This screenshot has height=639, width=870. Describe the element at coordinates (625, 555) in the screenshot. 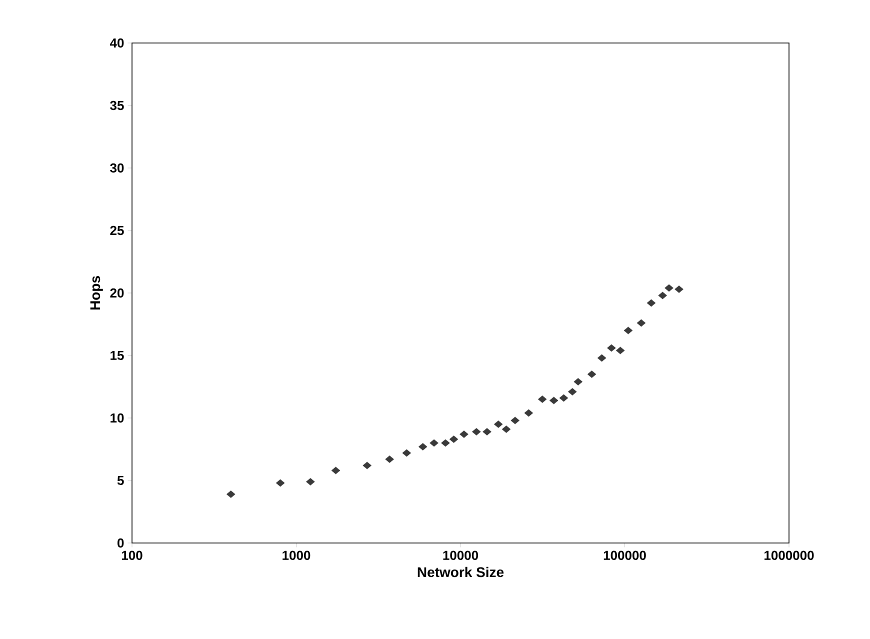

I see `x-tick-label: 100000` at that location.